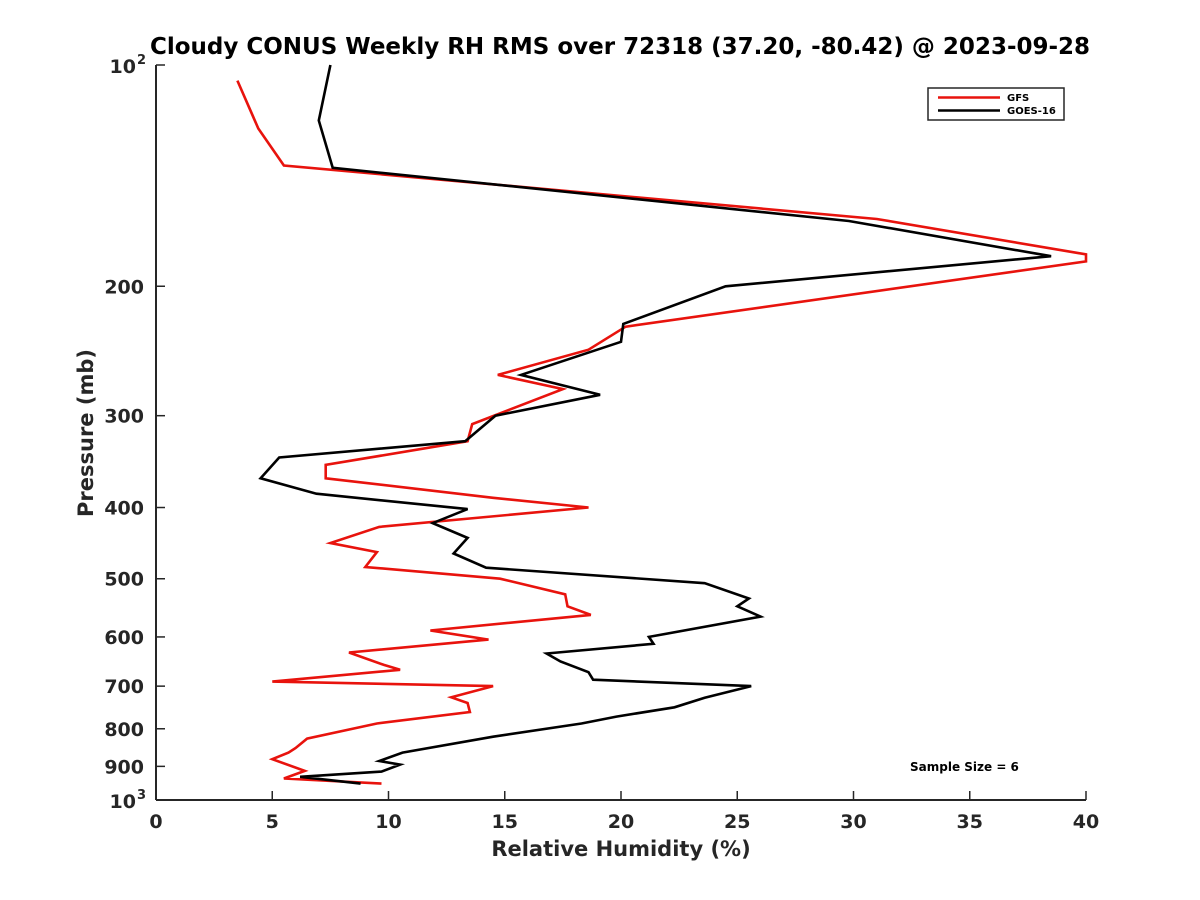 The height and width of the screenshot is (900, 1200). Describe the element at coordinates (621, 822) in the screenshot. I see `x-tick-label: 20` at that location.